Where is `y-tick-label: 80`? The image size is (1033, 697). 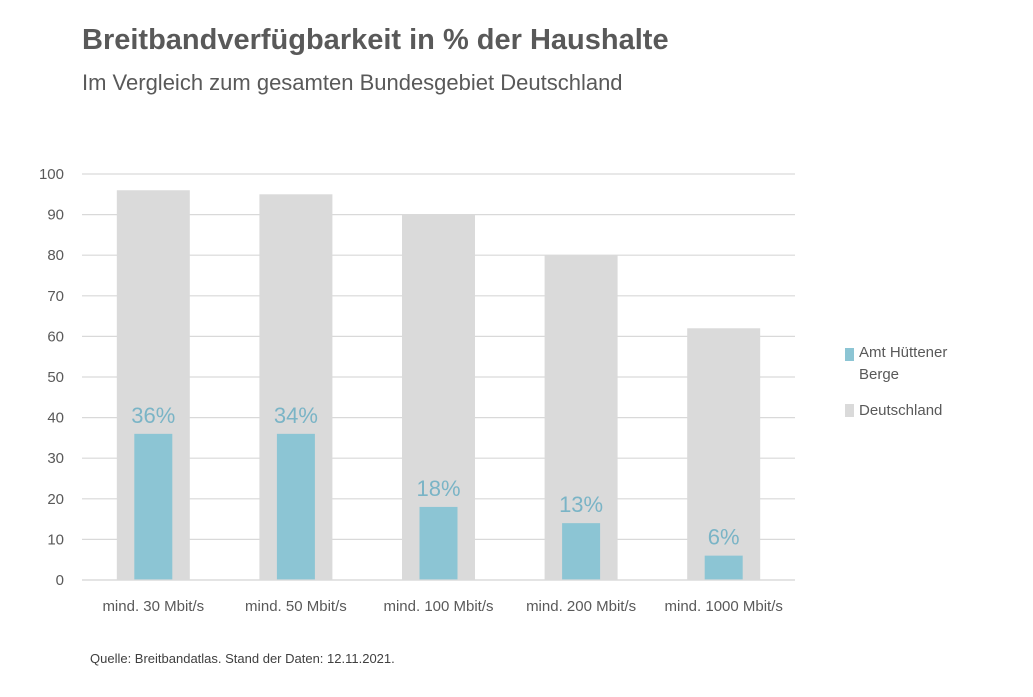
y-tick-label: 80 is located at coordinates (55, 255).